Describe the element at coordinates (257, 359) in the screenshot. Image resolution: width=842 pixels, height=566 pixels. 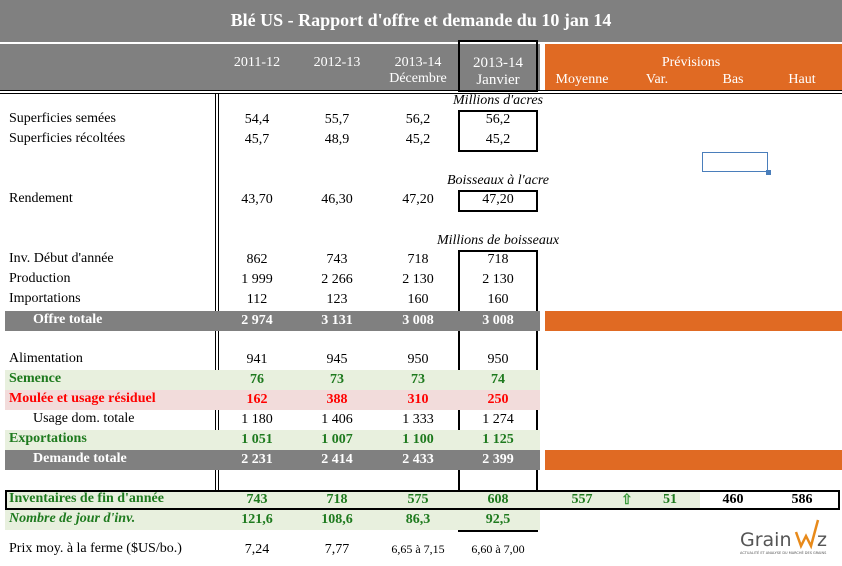
I see `cell-value: 941` at that location.